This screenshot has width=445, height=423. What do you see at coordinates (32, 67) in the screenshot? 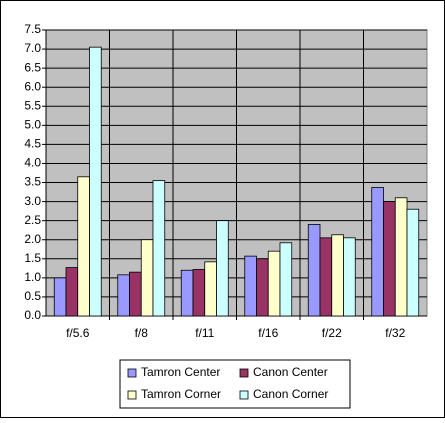
I see `y-tick-label: 6.5` at bounding box center [32, 67].